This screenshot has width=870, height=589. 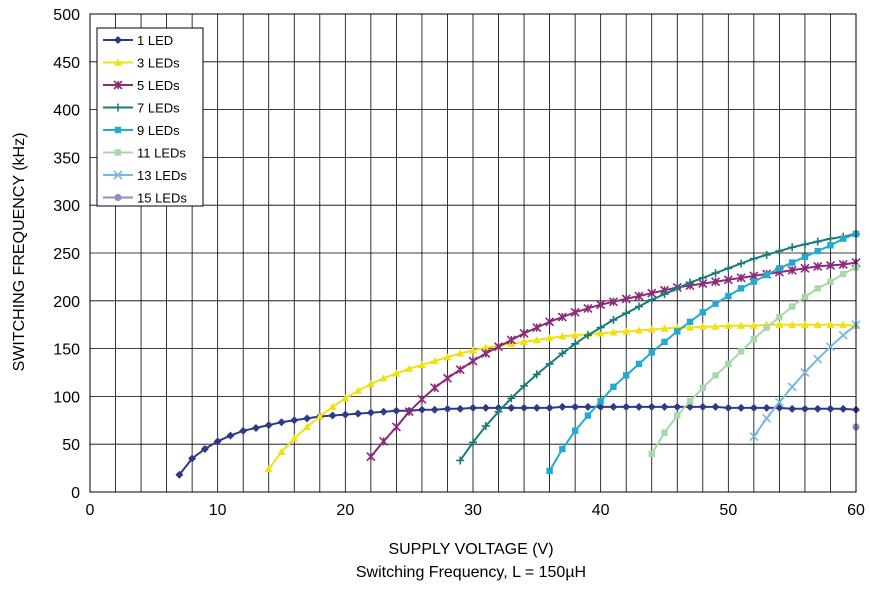 What do you see at coordinates (728, 510) in the screenshot?
I see `x-tick-label: 50` at bounding box center [728, 510].